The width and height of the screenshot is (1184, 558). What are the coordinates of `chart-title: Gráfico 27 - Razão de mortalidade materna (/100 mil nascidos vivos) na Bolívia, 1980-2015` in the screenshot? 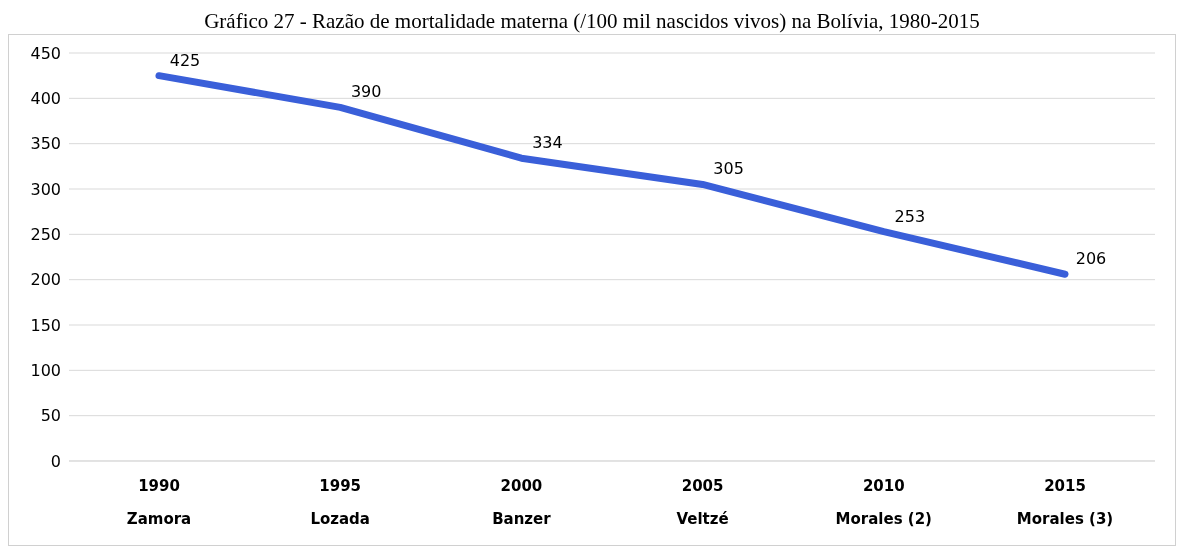 It's located at (592, 21).